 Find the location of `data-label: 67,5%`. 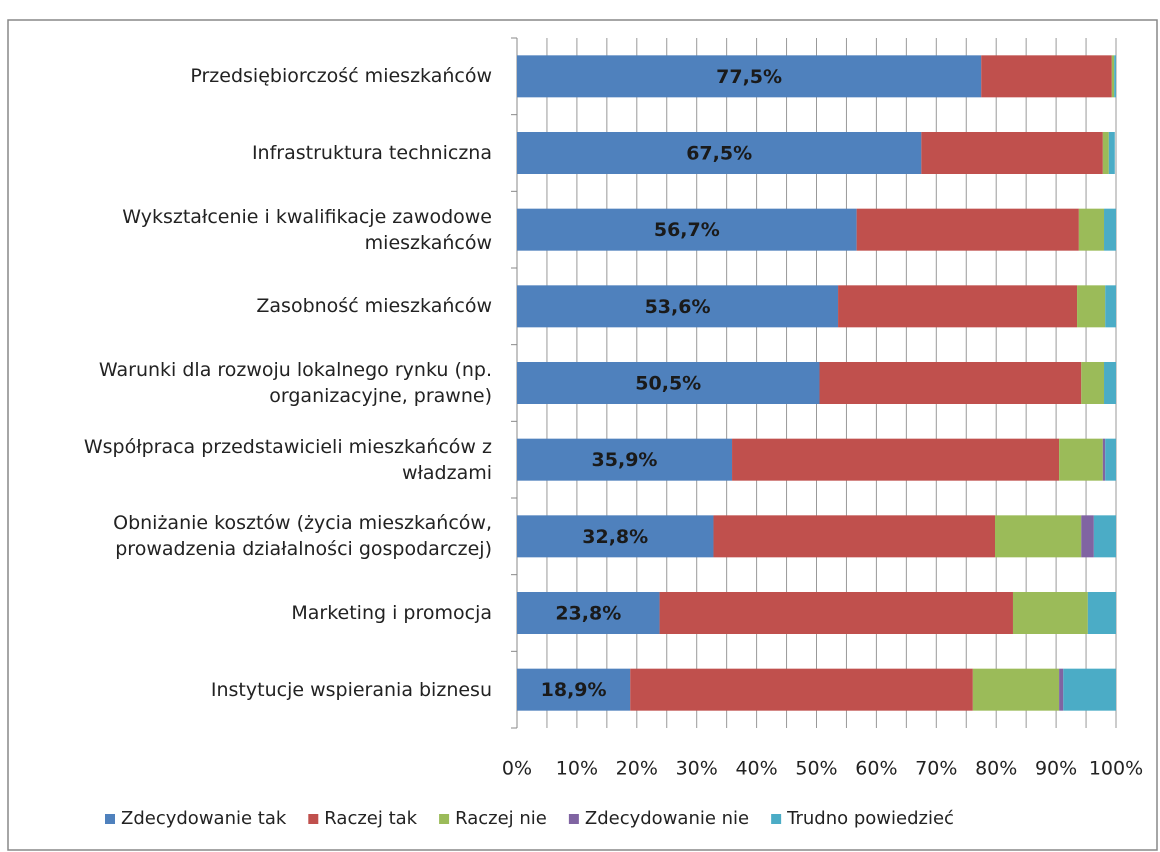

data-label: 67,5% is located at coordinates (719, 154).